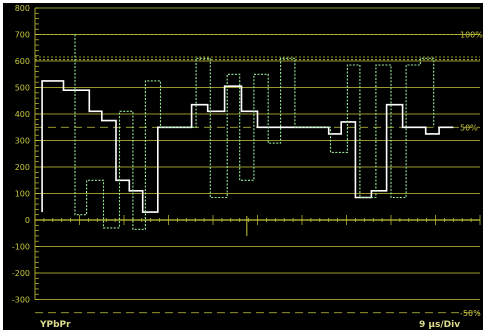 This screenshot has height=332, width=485. I want to click on percent-label: 50%, so click(469, 127).